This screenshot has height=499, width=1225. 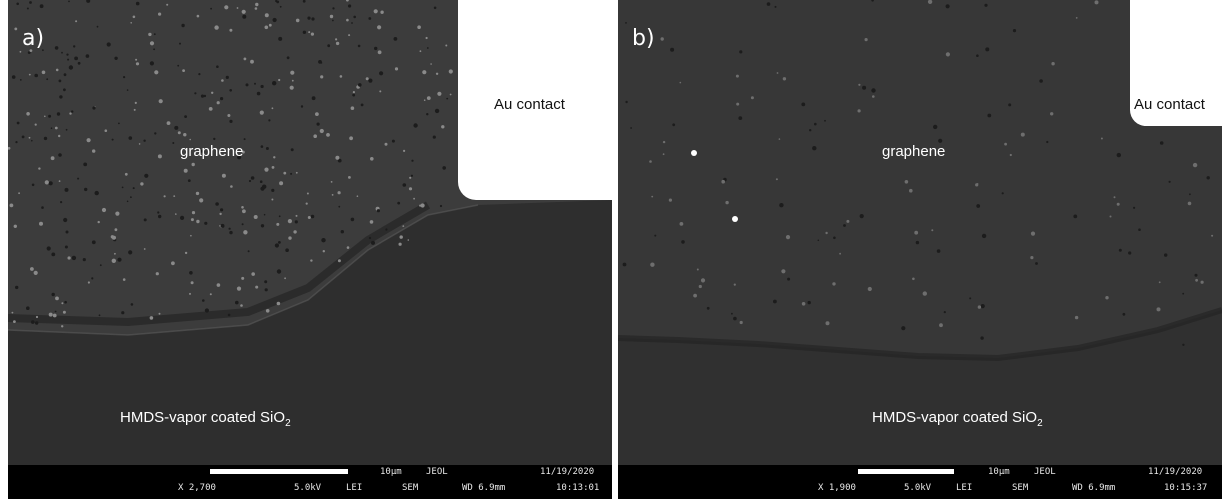 I want to click on substrate-label-b: HMDS-vapor coated SiO2, so click(x=957, y=419).